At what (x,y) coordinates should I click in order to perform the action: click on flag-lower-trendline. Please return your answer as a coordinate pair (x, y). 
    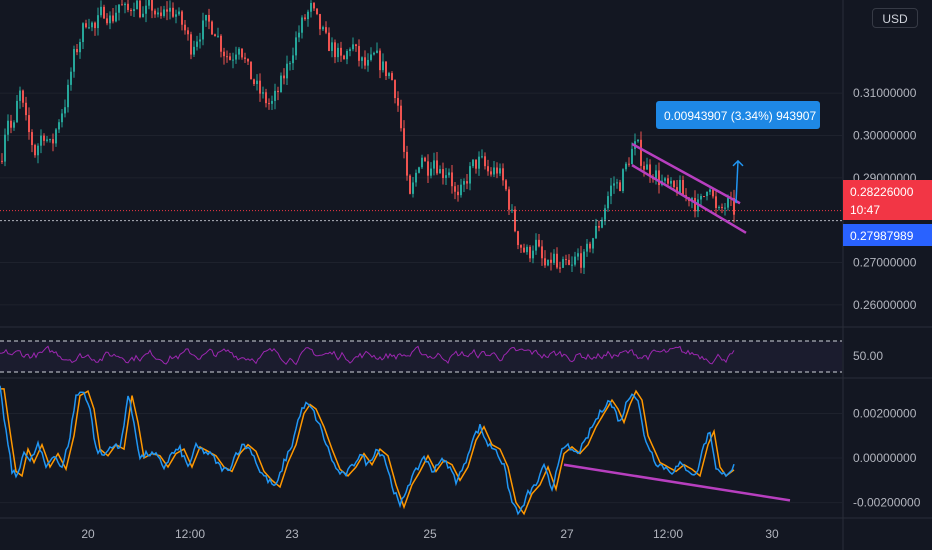
    Looking at the image, I should click on (689, 199).